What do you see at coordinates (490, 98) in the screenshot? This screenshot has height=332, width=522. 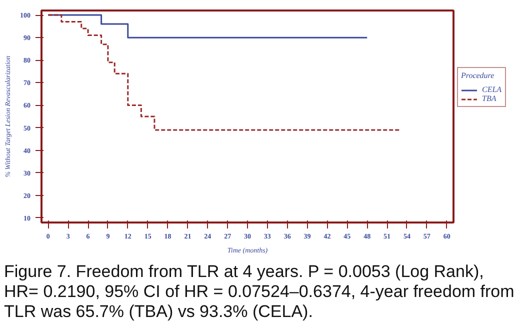 I see `legend-label: TBA` at bounding box center [490, 98].